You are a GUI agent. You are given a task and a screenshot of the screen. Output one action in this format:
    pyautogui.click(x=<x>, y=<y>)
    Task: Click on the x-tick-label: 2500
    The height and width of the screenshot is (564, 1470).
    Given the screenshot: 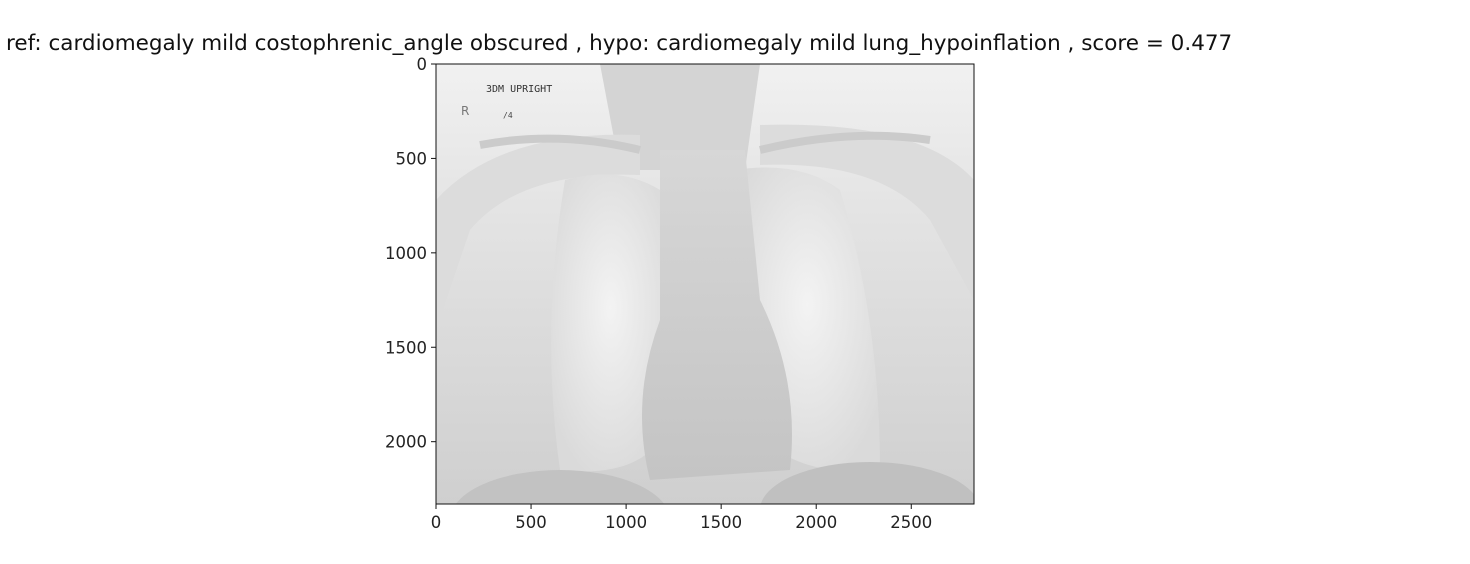 What is the action you would take?
    pyautogui.click(x=911, y=522)
    